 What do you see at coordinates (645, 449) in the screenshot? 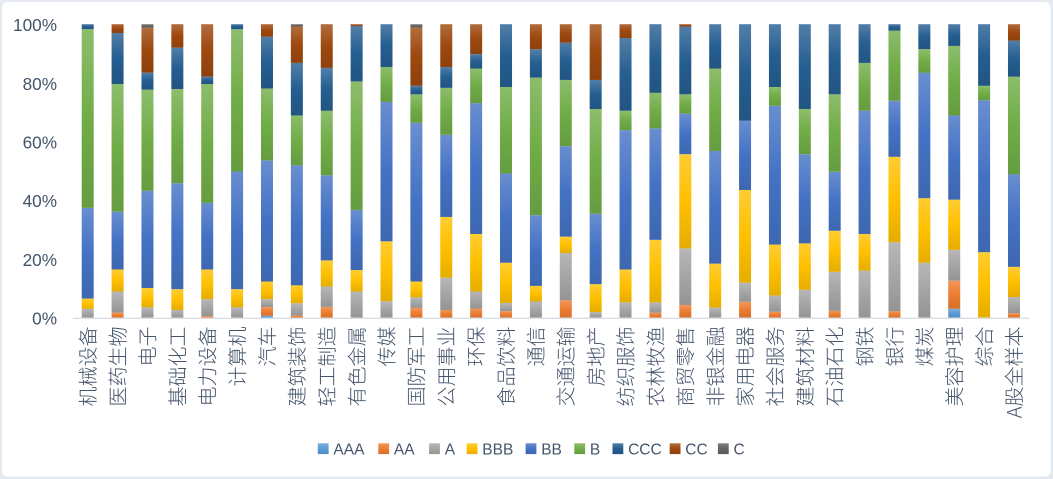
I see `svg-text: CCC` at bounding box center [645, 449].